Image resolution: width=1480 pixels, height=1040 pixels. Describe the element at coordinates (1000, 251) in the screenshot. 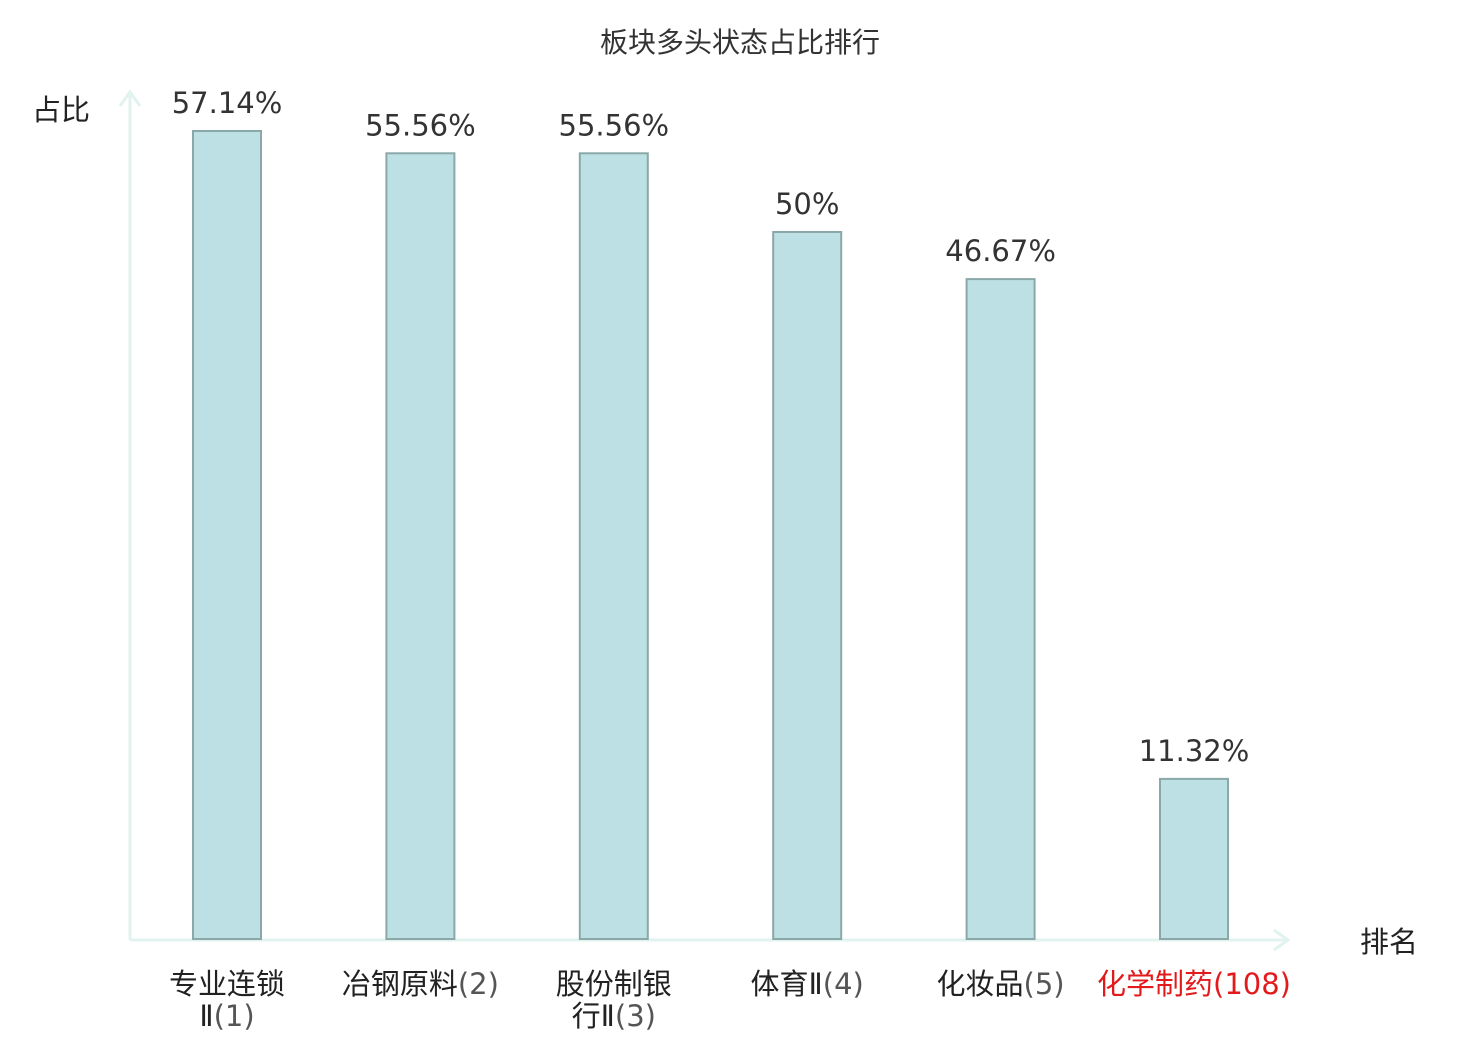

I see `data-label: 46.67%` at that location.